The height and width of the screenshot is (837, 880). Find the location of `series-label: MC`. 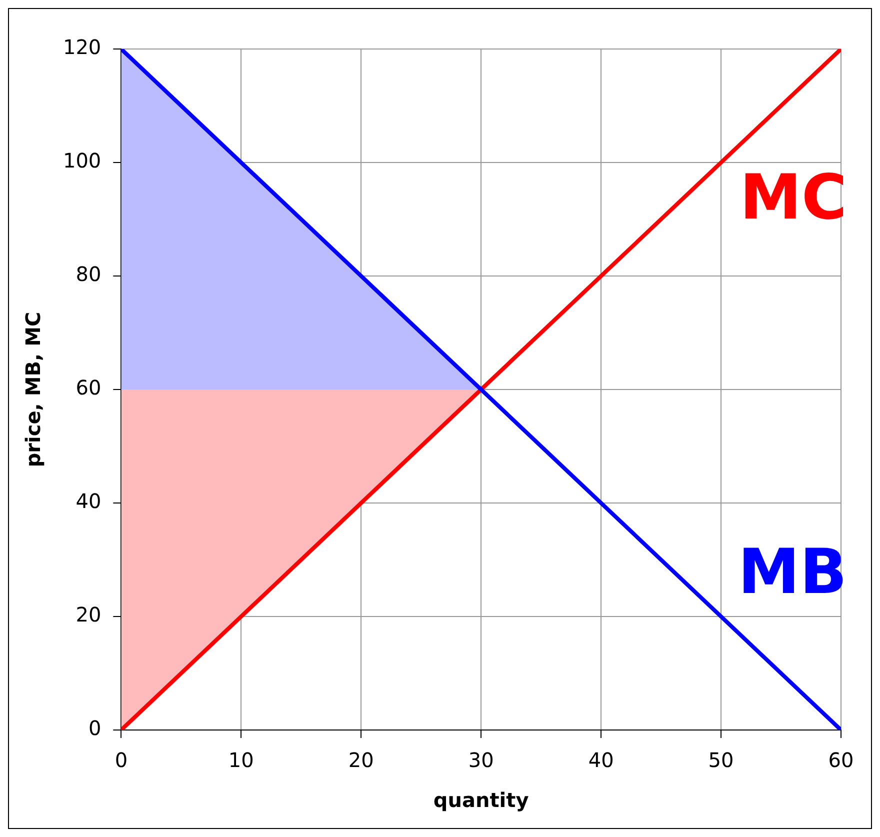

series-label: MC is located at coordinates (793, 197).